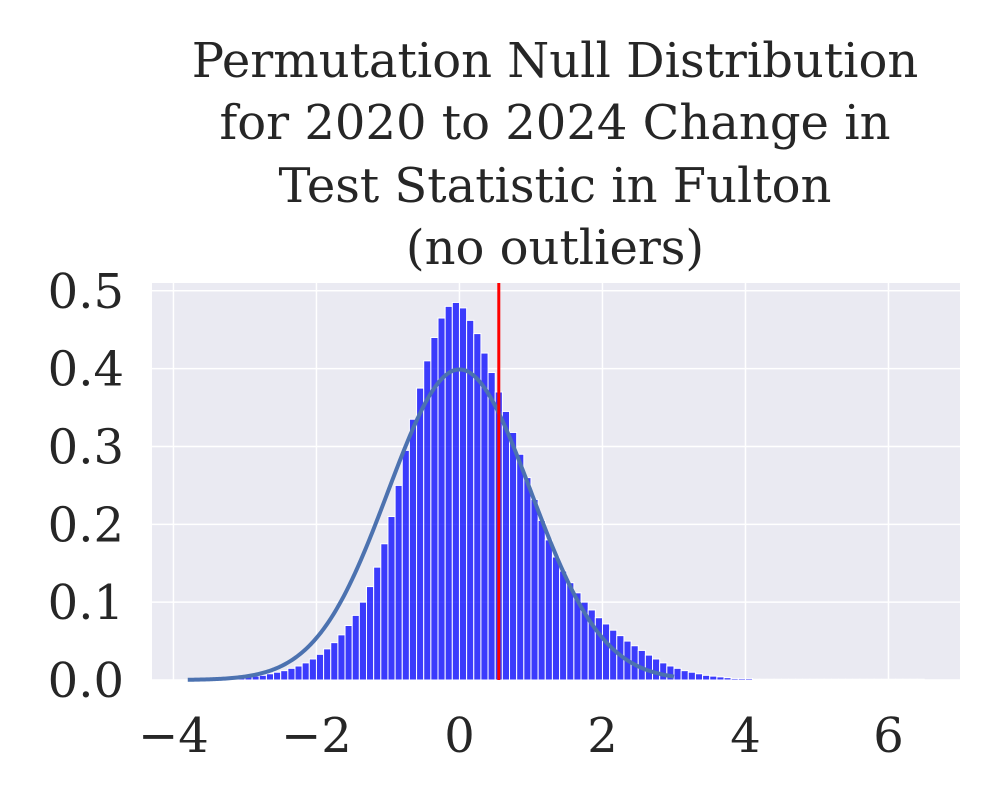  Describe the element at coordinates (86, 292) in the screenshot. I see `y-tick-label: 0.5` at that location.